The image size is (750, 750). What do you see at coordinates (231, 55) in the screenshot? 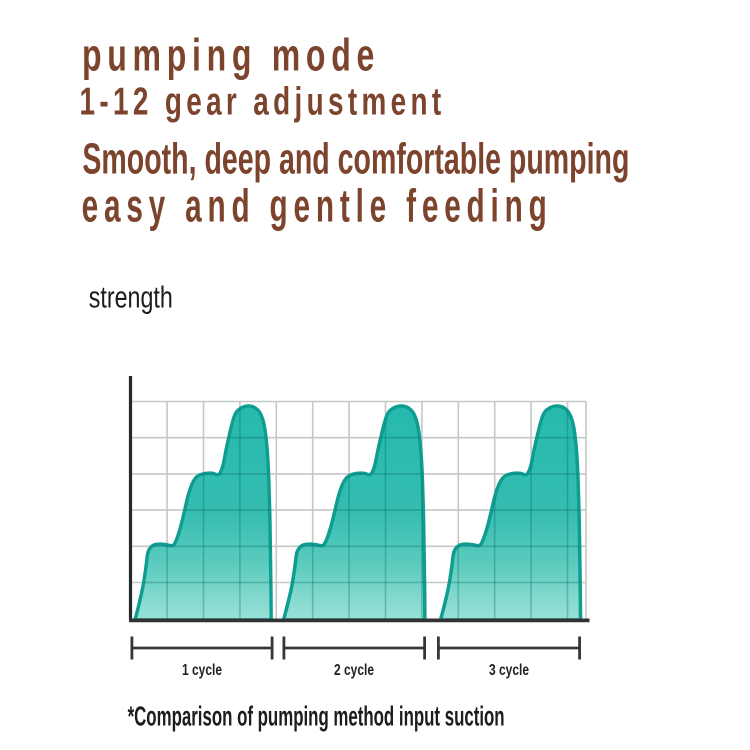
I see `svg-text: pumping mode` at bounding box center [231, 55].